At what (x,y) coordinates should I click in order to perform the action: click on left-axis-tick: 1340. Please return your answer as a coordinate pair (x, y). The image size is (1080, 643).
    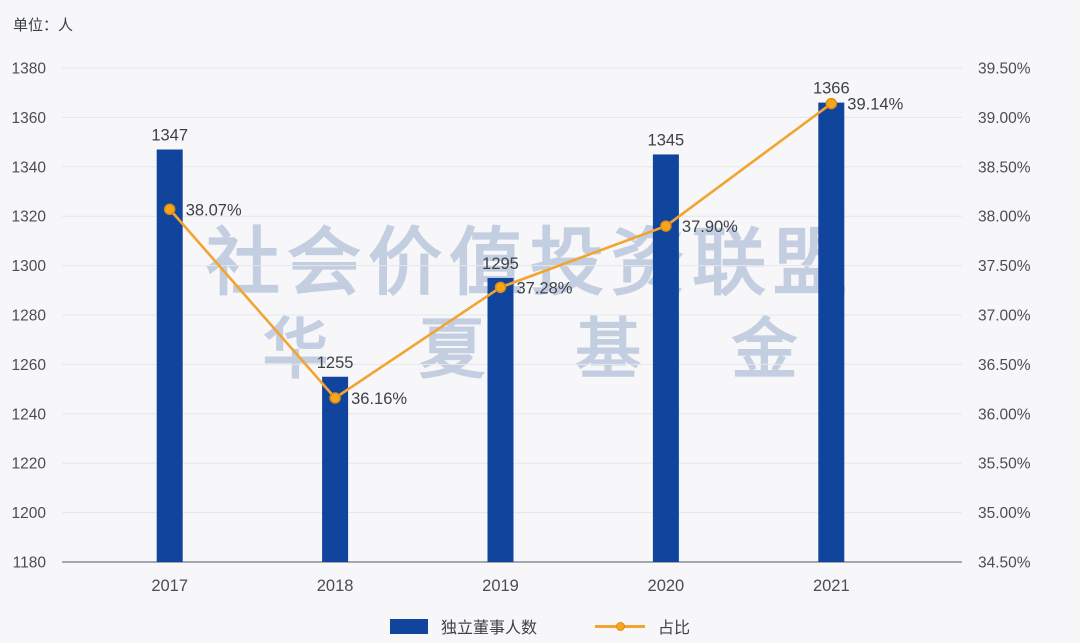
    Looking at the image, I should click on (29, 167).